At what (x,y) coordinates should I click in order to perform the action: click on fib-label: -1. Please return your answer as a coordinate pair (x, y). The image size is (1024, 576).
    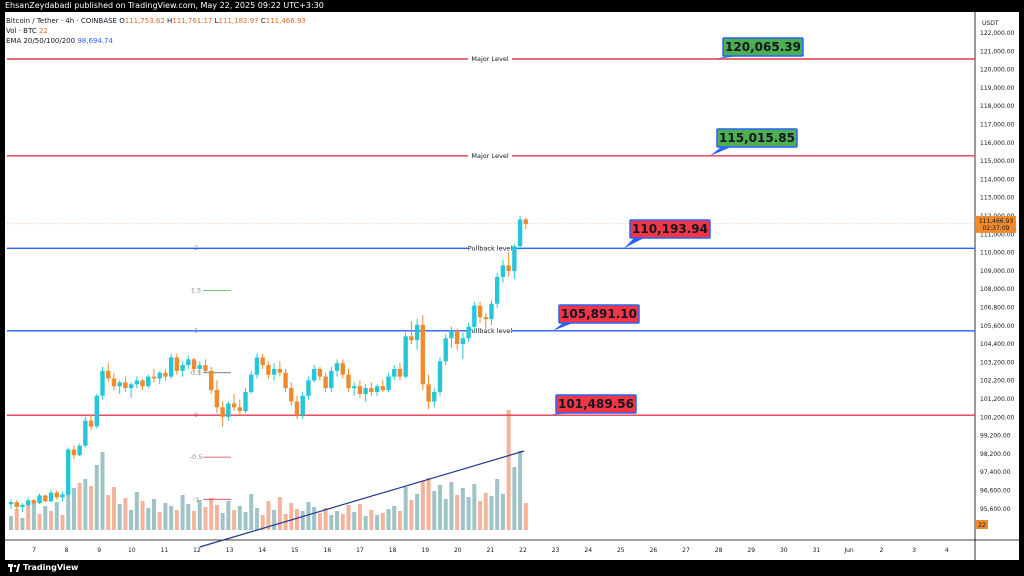
    Looking at the image, I should click on (196, 499).